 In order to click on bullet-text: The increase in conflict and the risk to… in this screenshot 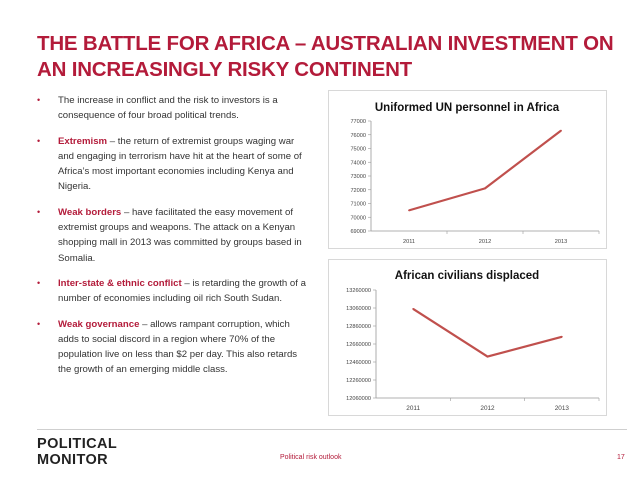, I will do `click(168, 108)`.